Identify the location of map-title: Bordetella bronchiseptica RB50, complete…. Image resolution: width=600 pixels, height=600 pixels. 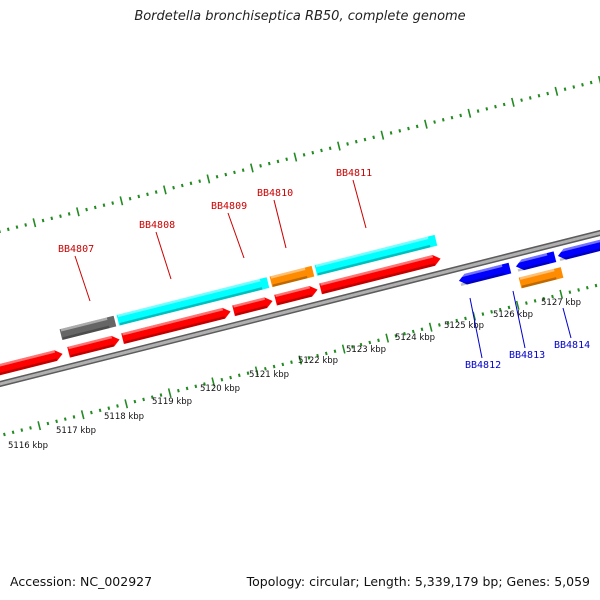
(300, 16).